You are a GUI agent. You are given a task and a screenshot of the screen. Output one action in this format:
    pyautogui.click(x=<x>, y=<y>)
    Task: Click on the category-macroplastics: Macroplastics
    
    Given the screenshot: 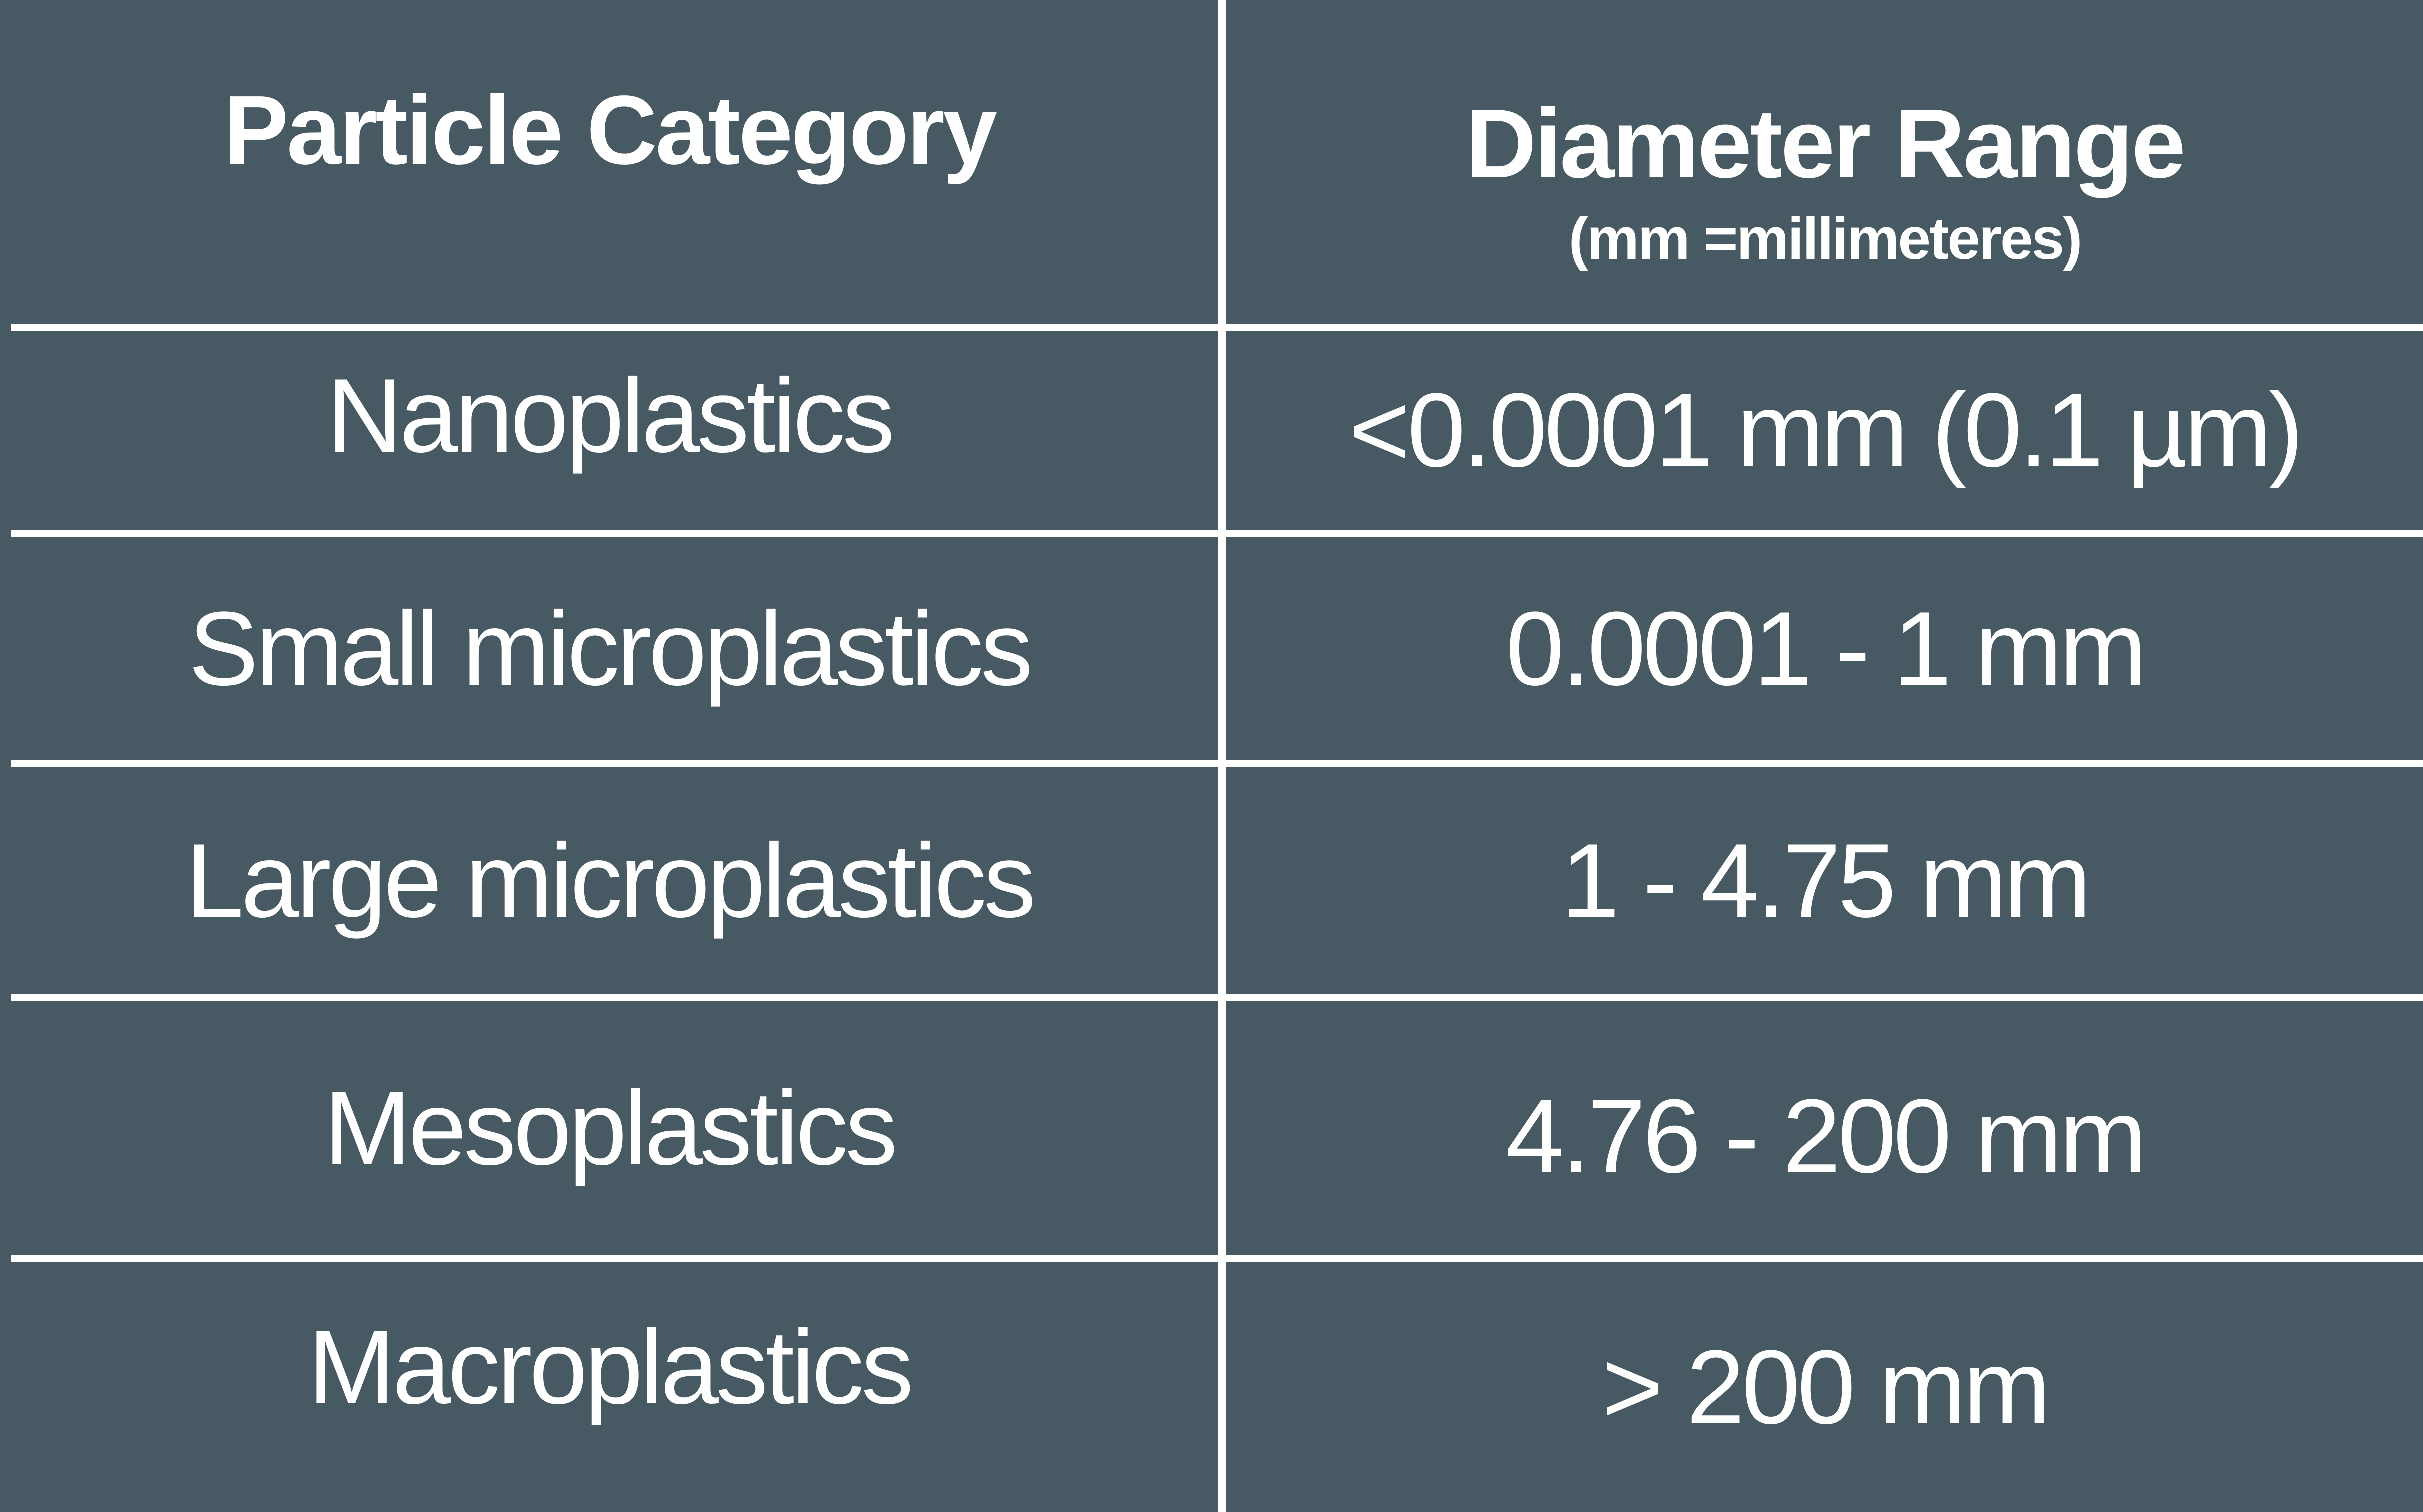 What is the action you would take?
    pyautogui.click(x=611, y=1367)
    